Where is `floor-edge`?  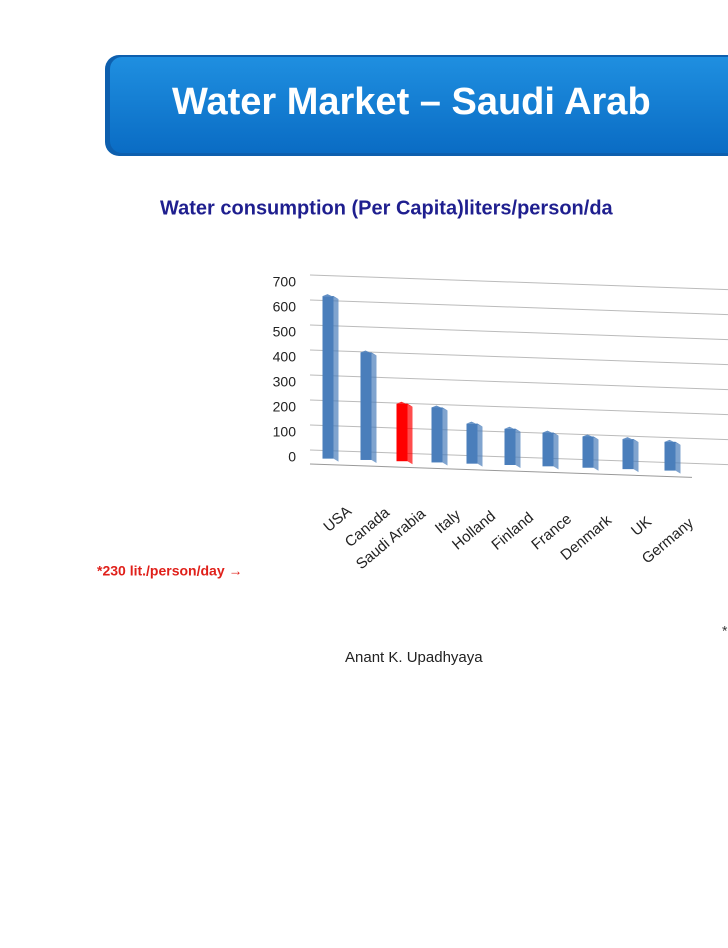
floor-edge is located at coordinates (501, 470).